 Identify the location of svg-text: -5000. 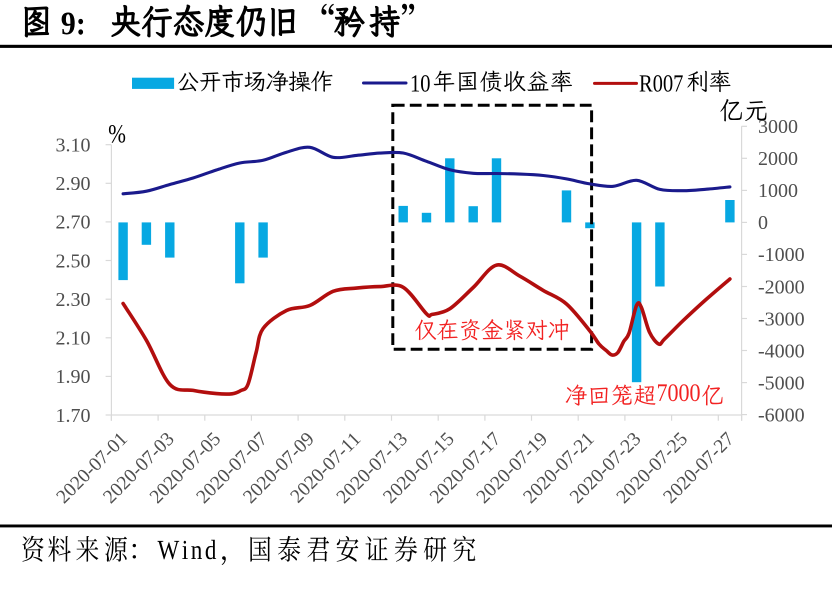
(781, 383).